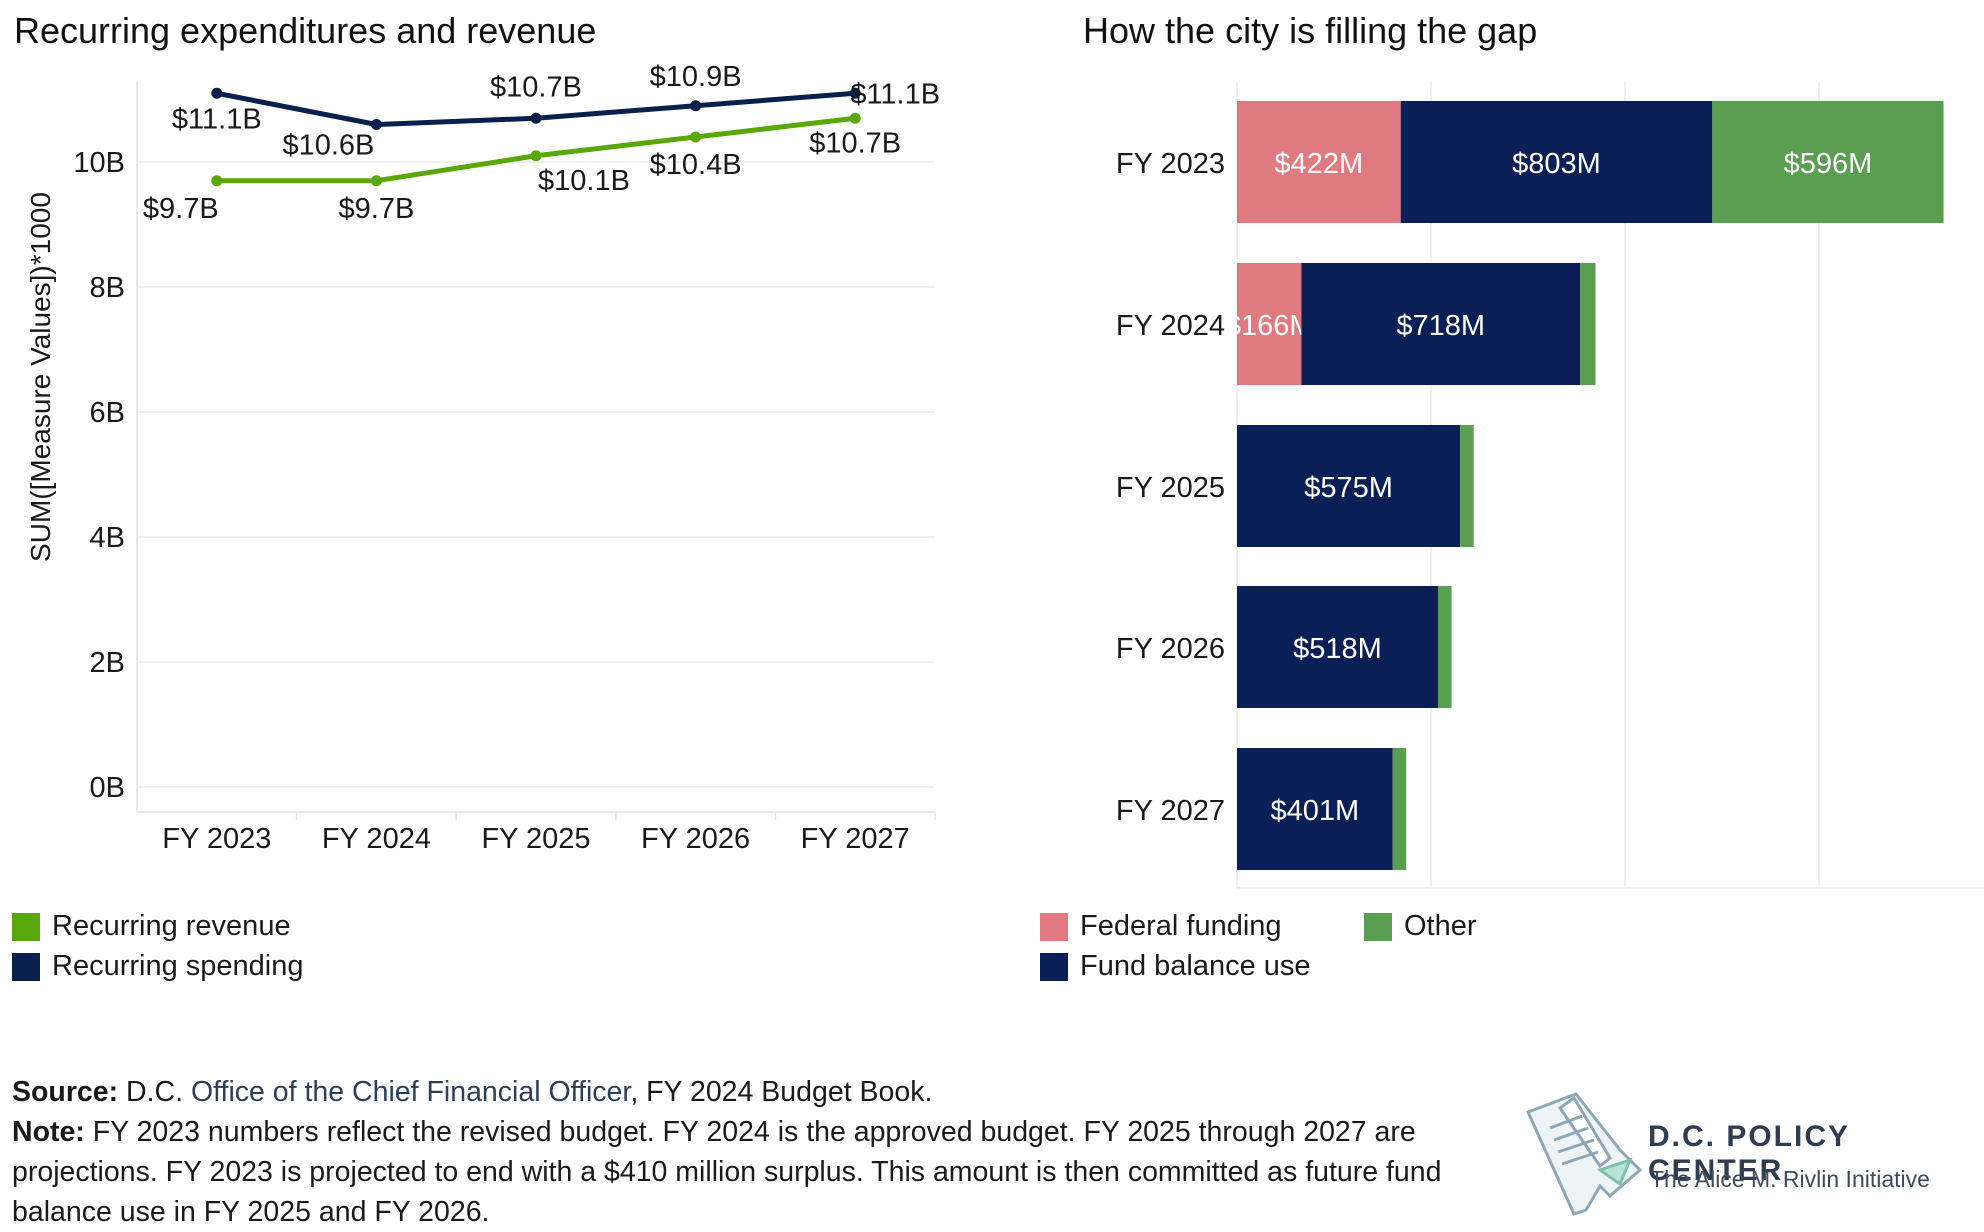 This screenshot has width=1984, height=1232. I want to click on bar-value-label: $575M, so click(1348, 488).